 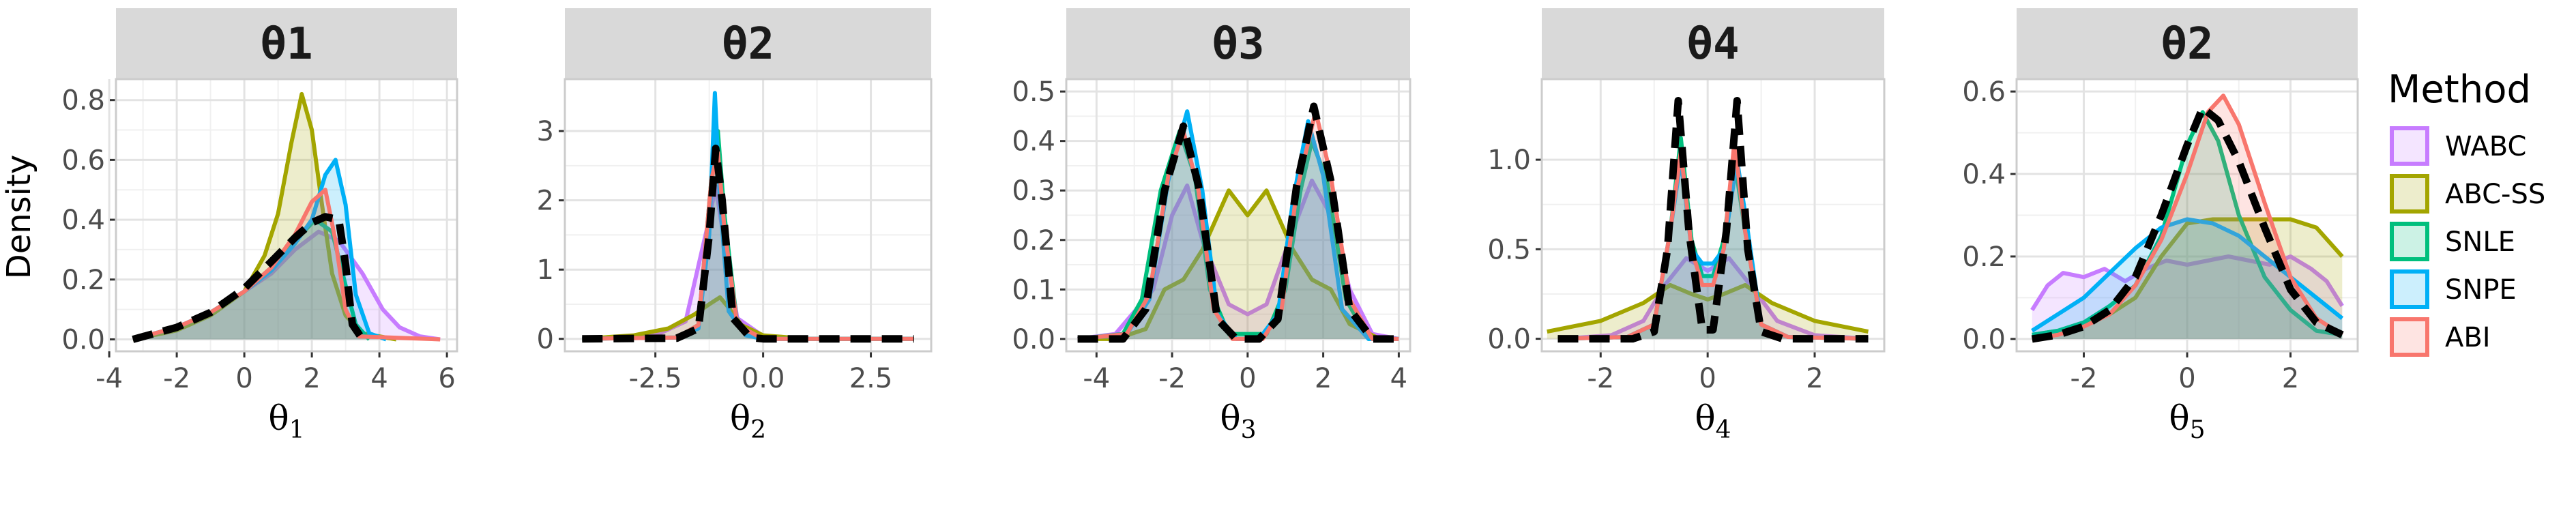 I want to click on legend-item-wabc: WABC, so click(x=2458, y=146).